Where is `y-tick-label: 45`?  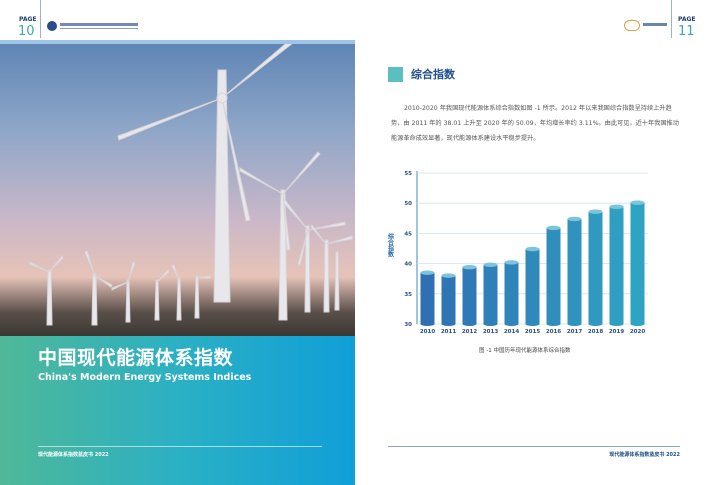 y-tick-label: 45 is located at coordinates (408, 234).